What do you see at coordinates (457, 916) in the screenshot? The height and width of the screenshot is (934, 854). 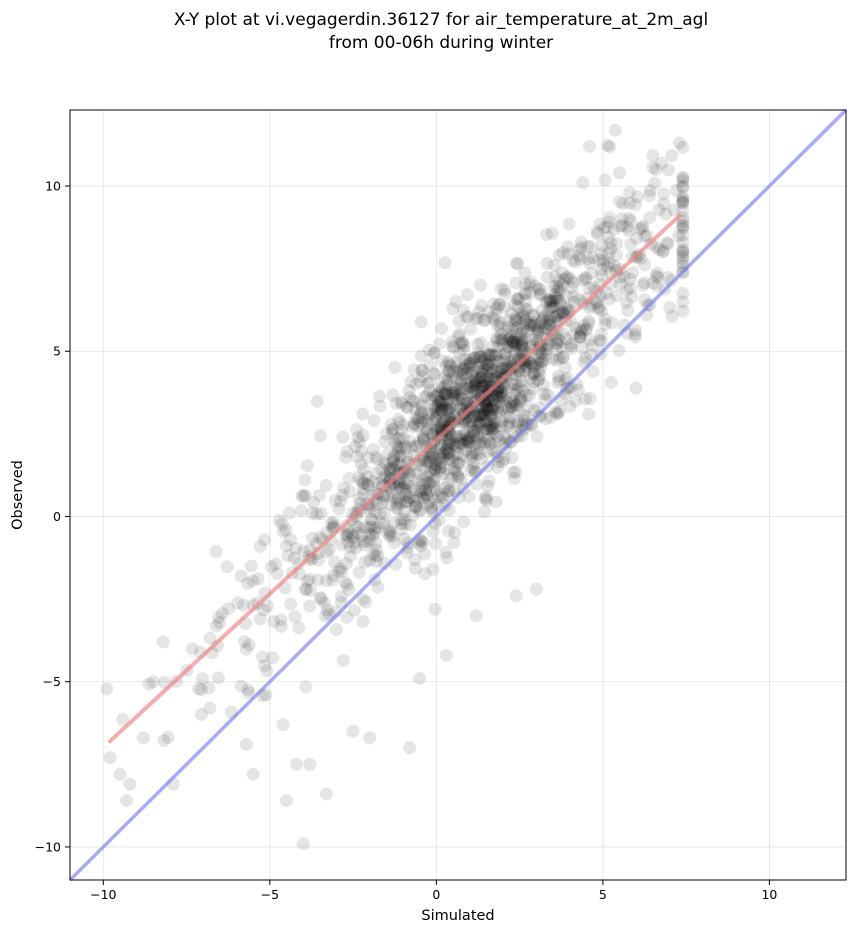 I see `x-axis-label: Simulated` at bounding box center [457, 916].